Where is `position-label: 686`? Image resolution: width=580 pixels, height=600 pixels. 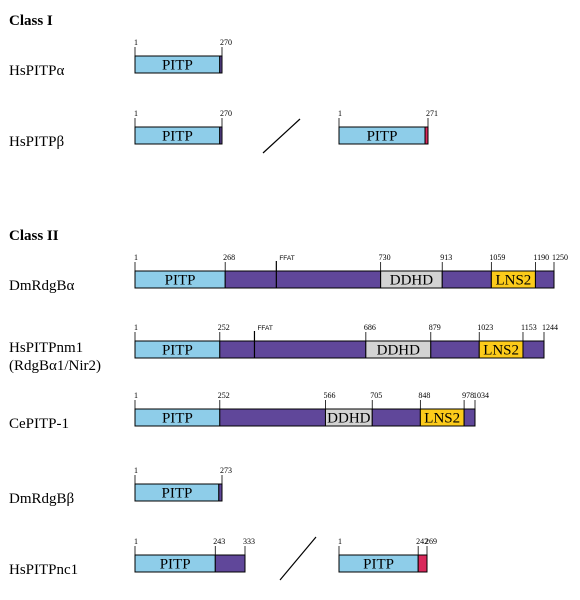
position-label: 686 is located at coordinates (370, 327).